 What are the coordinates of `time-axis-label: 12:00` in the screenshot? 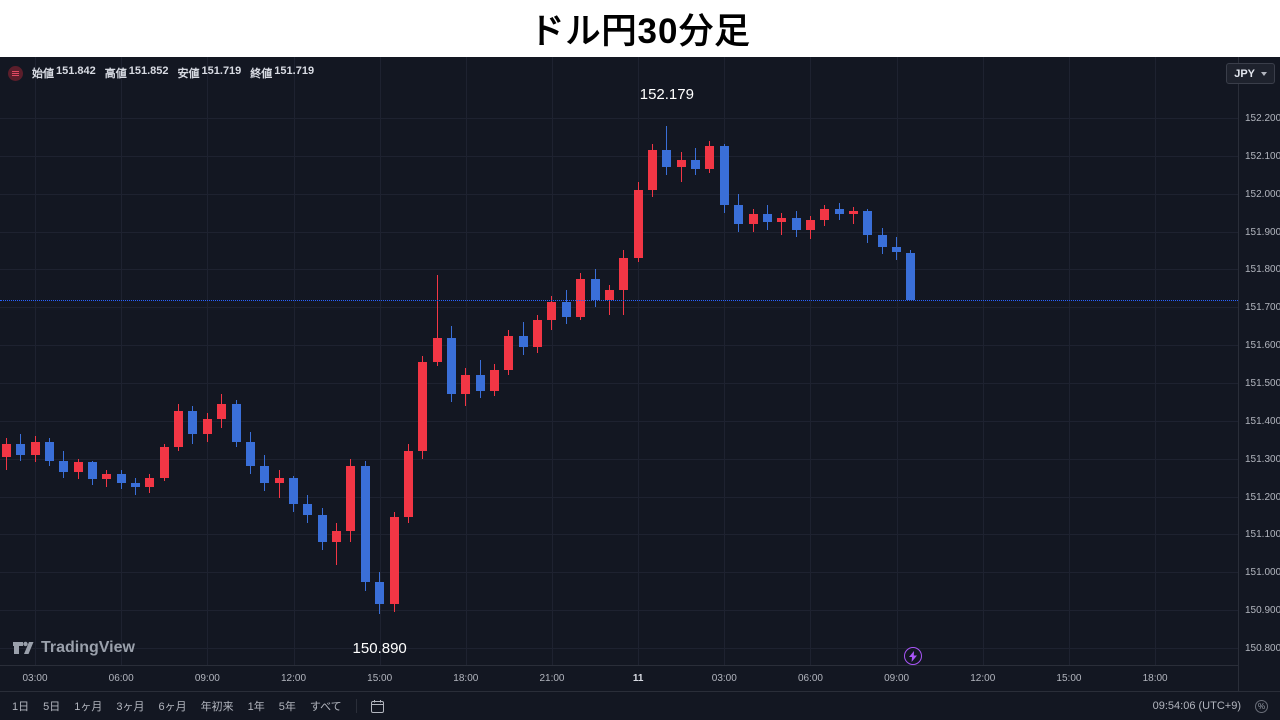 It's located at (983, 678).